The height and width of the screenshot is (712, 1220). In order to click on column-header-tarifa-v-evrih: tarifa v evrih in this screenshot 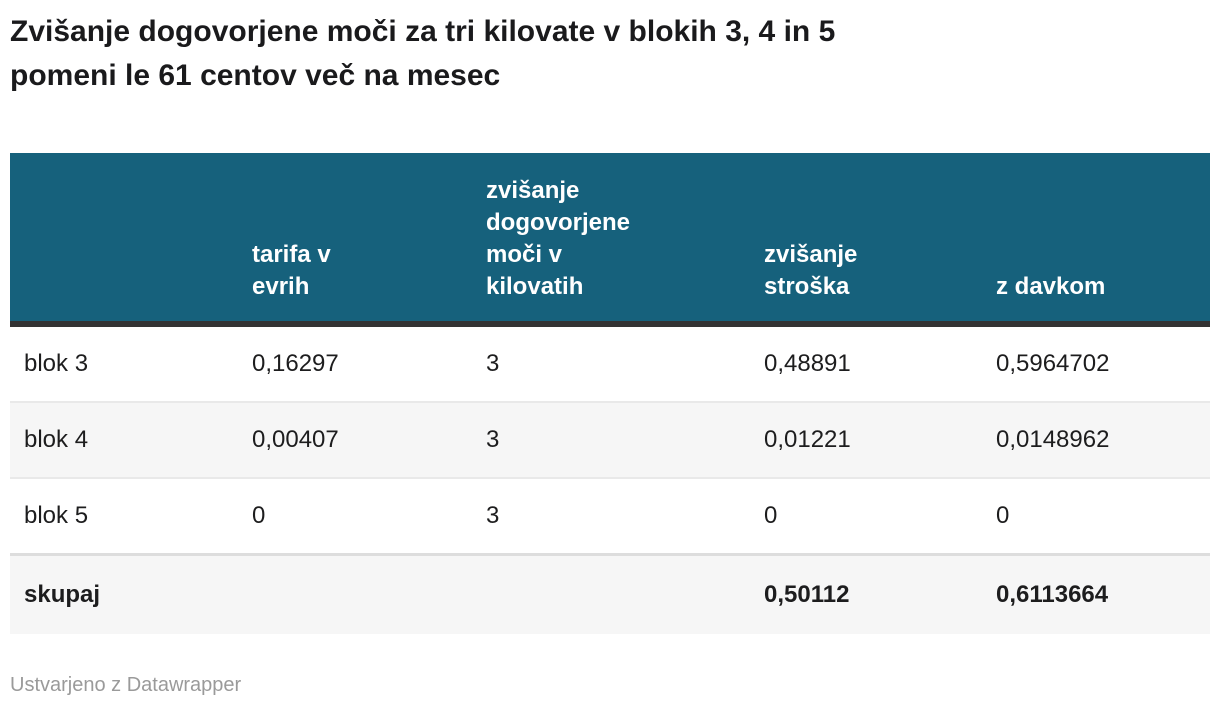, I will do `click(355, 240)`.